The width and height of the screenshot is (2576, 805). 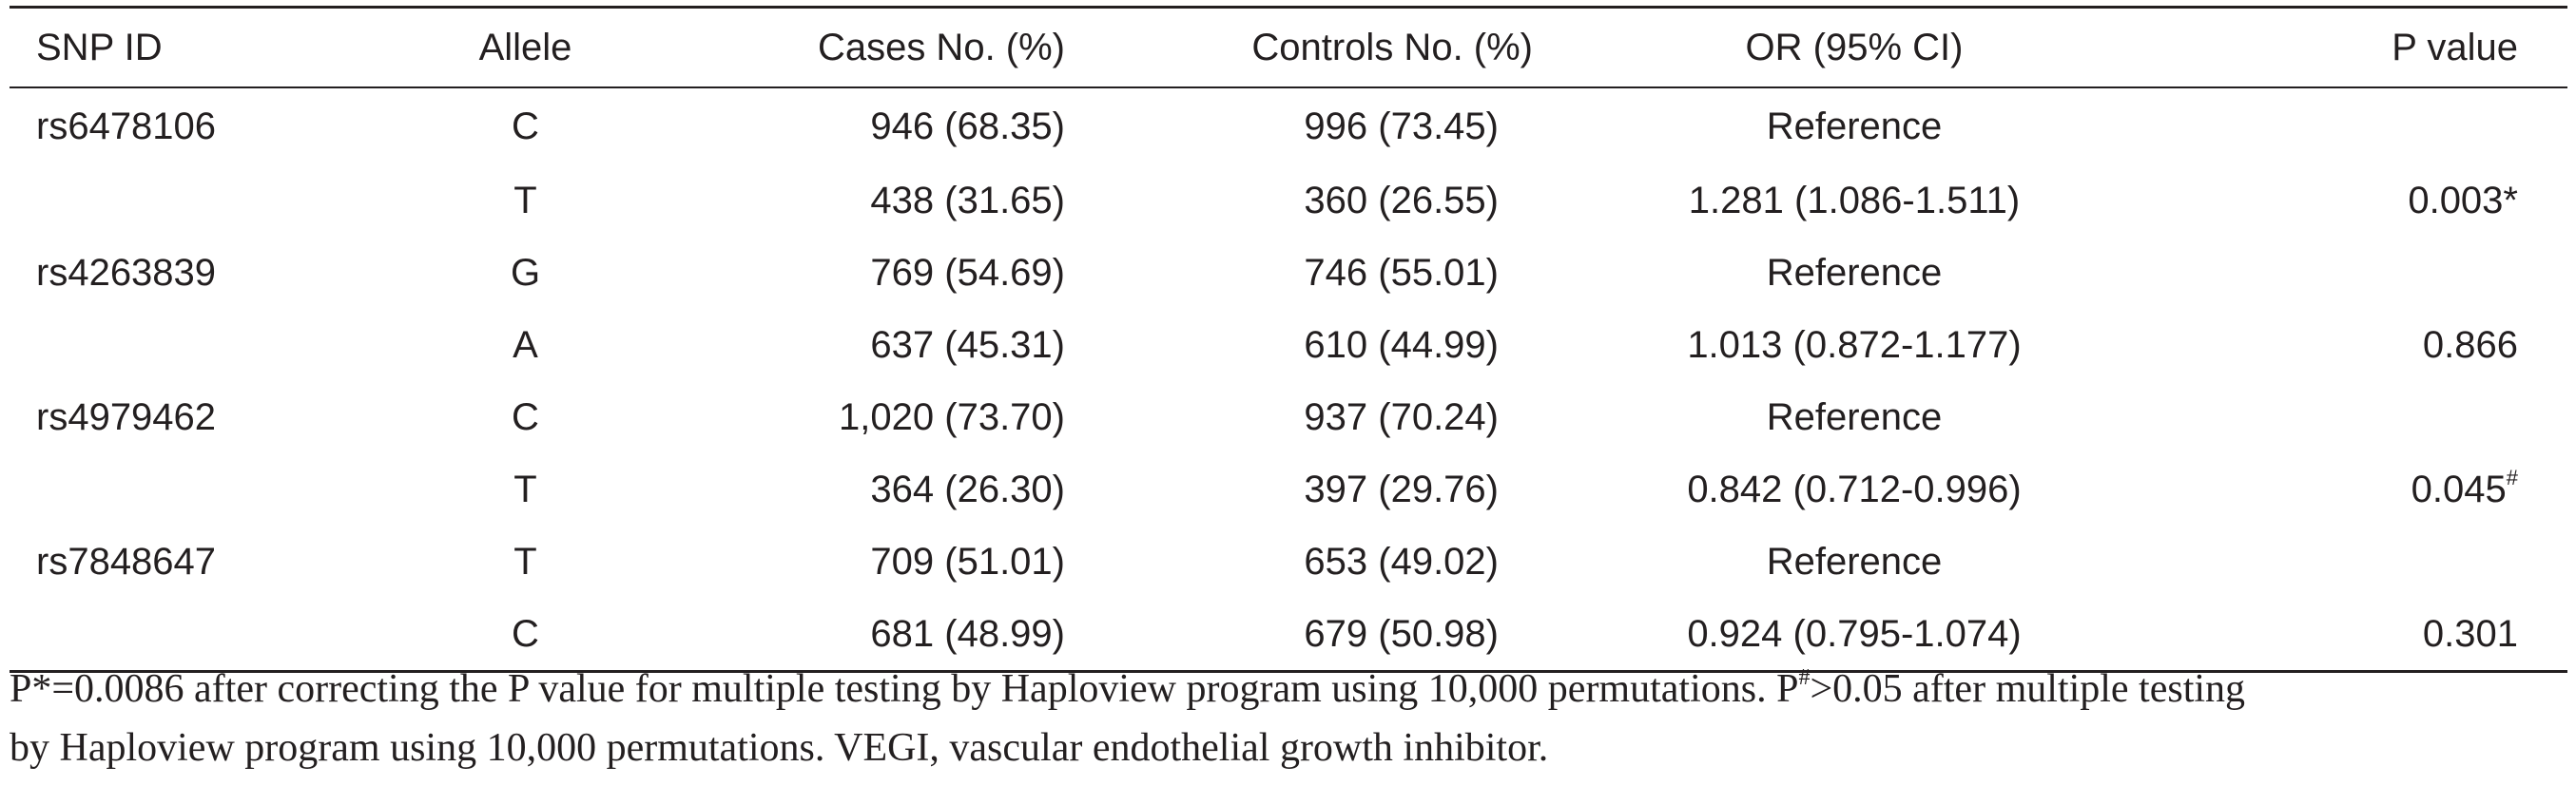 I want to click on cell-snp-id-text: rs7848647, so click(x=126, y=561).